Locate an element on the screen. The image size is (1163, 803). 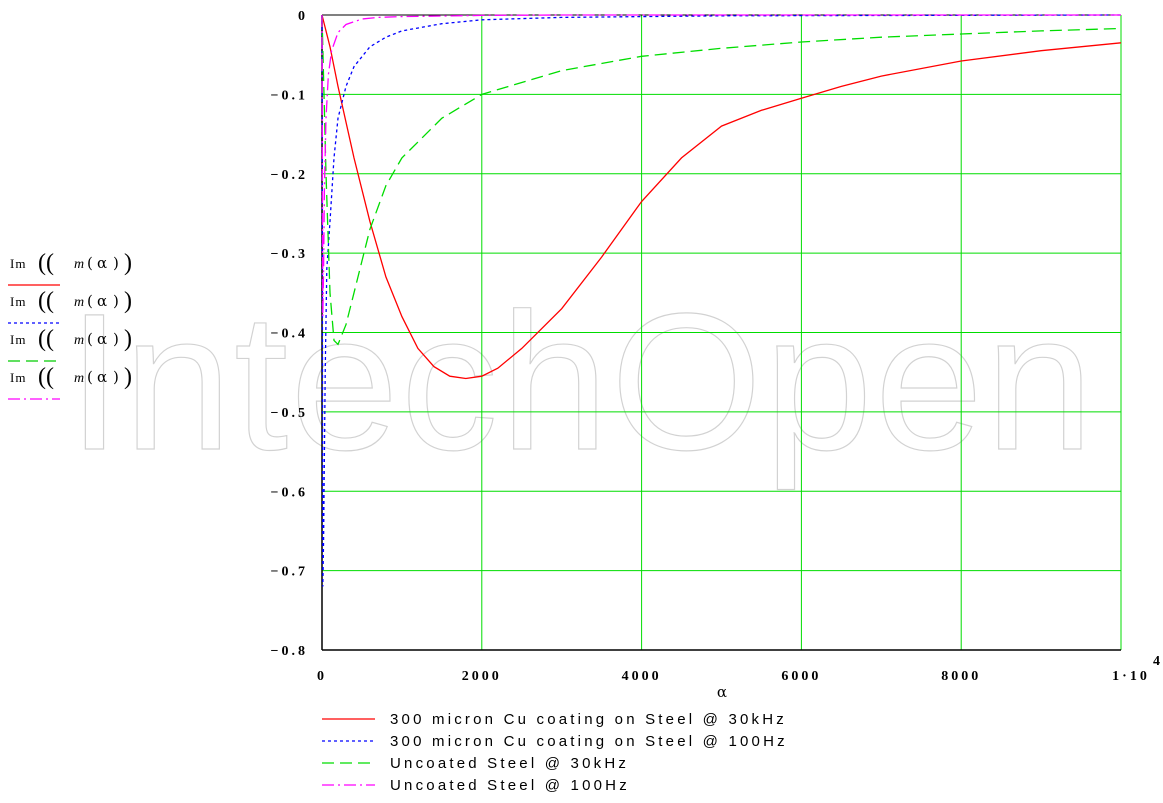
legend-entry-1: 300 micron Cu coating on Steel @ 30kHz is located at coordinates (554, 719).